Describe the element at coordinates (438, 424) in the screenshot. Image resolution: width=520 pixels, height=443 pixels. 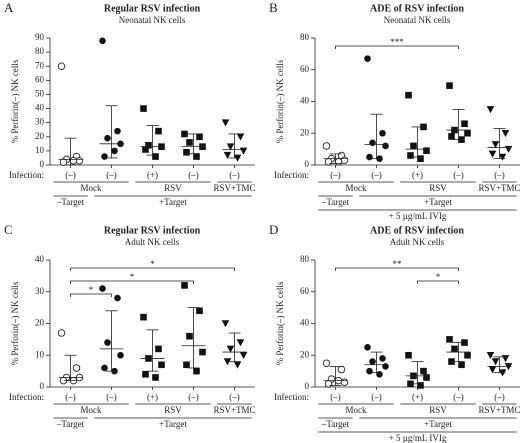
I see `target-label: +Target` at that location.